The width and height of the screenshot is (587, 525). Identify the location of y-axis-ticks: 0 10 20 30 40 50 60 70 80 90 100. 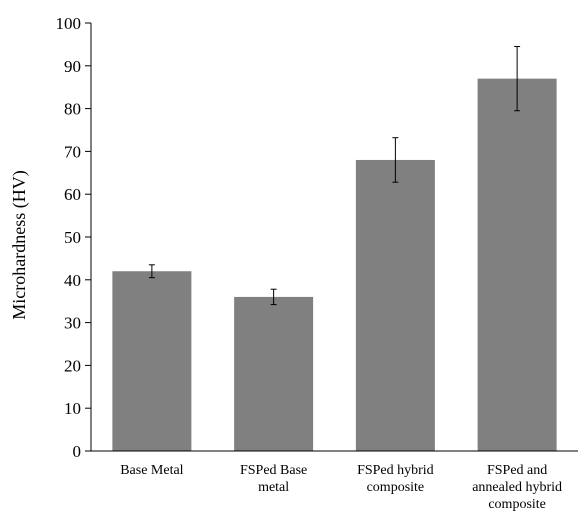
(73, 237).